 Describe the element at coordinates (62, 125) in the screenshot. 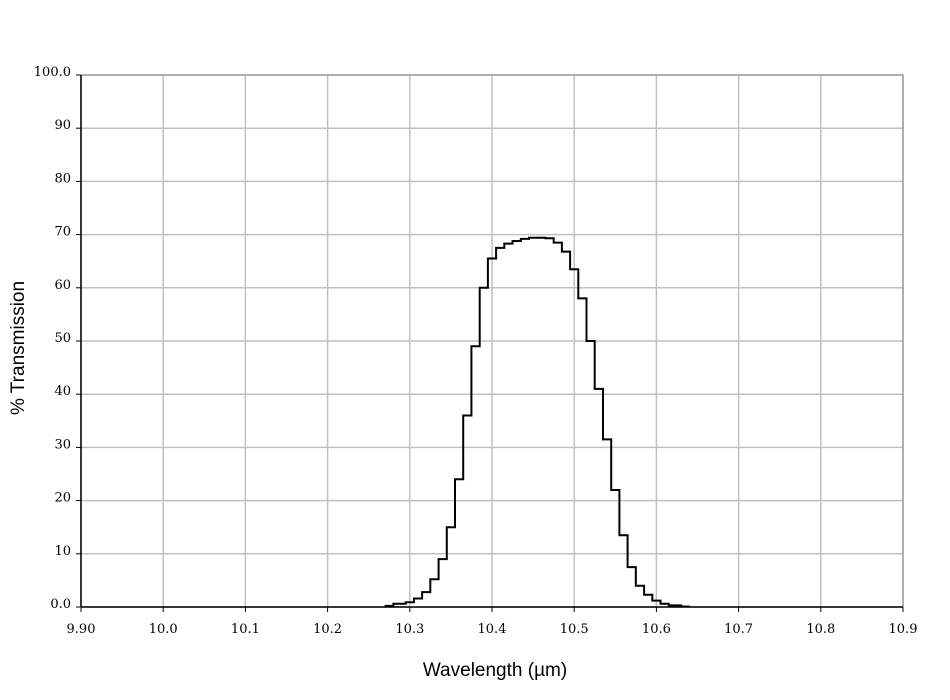

I see `y-tick-label: 90` at that location.